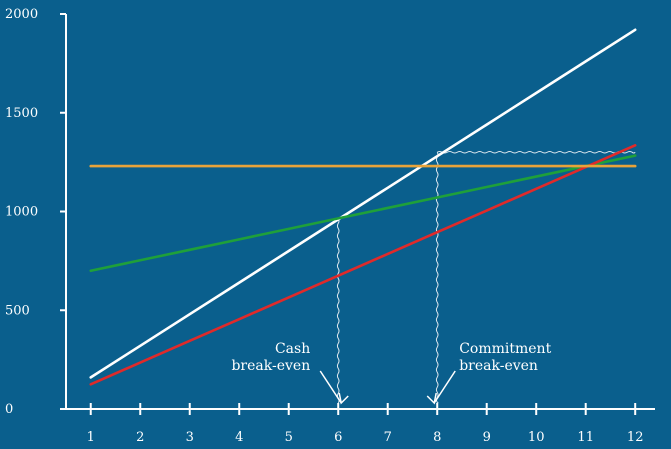 The image size is (671, 449). What do you see at coordinates (505, 349) in the screenshot?
I see `annotation-label: Commitment` at bounding box center [505, 349].